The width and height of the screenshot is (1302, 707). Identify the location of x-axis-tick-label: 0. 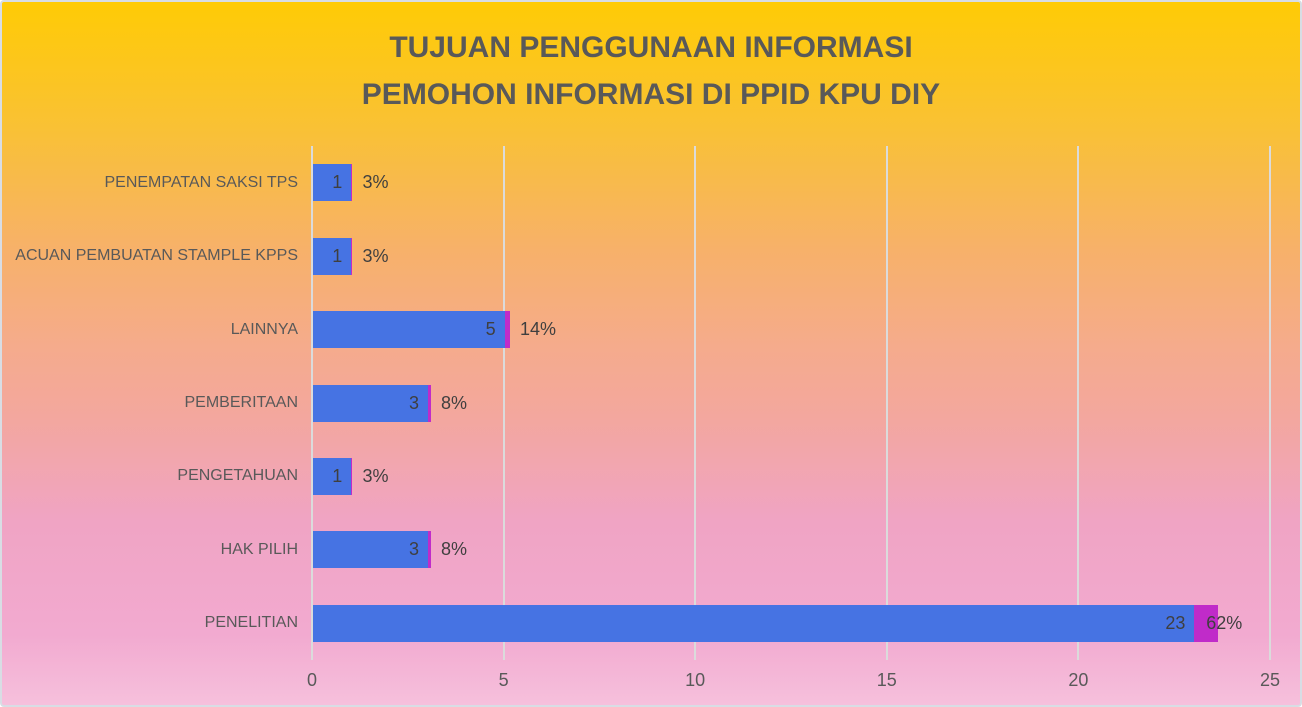
(312, 680).